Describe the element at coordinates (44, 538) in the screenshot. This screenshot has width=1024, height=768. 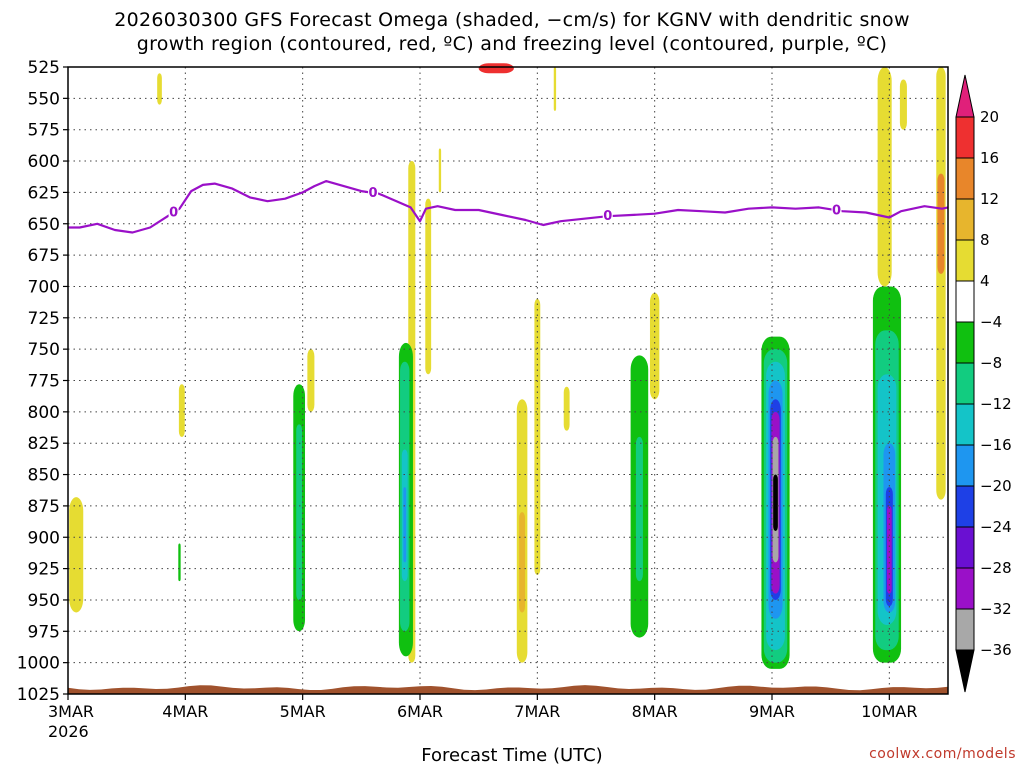
I see `y-tick-label: 900` at that location.